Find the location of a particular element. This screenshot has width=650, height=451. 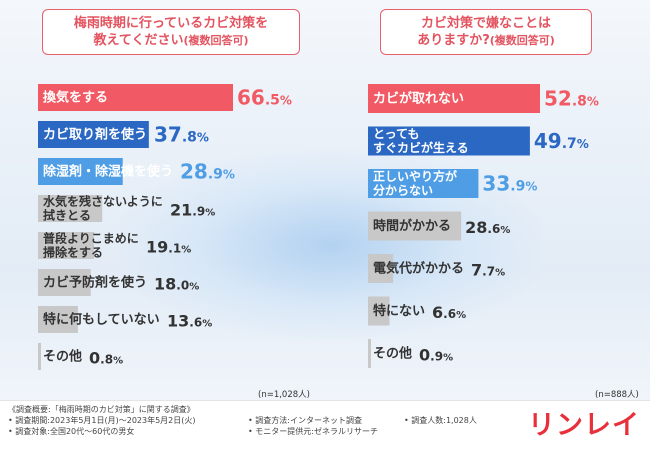

right-category-label-5: 特にない is located at coordinates (399, 311).